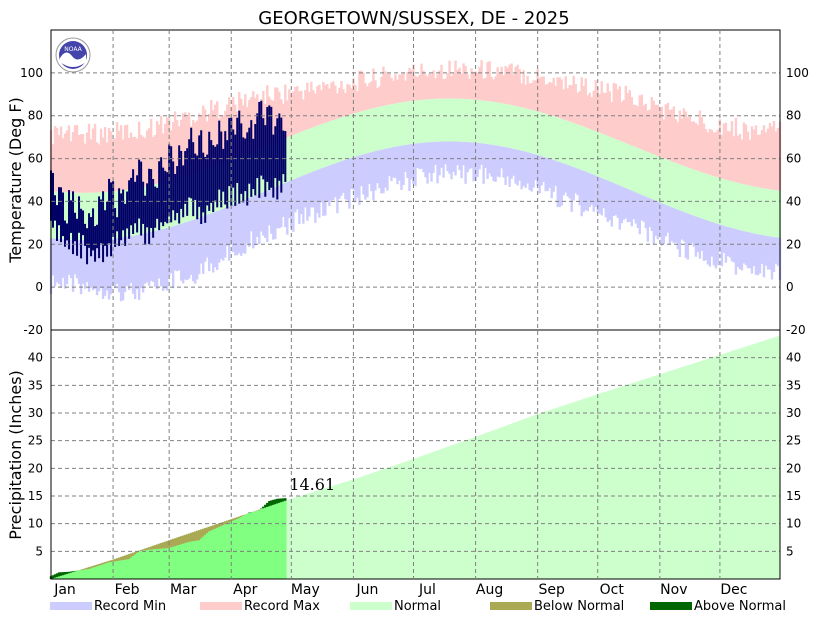 This screenshot has width=830, height=620. I want to click on above-normal-bar, so click(55, 576).